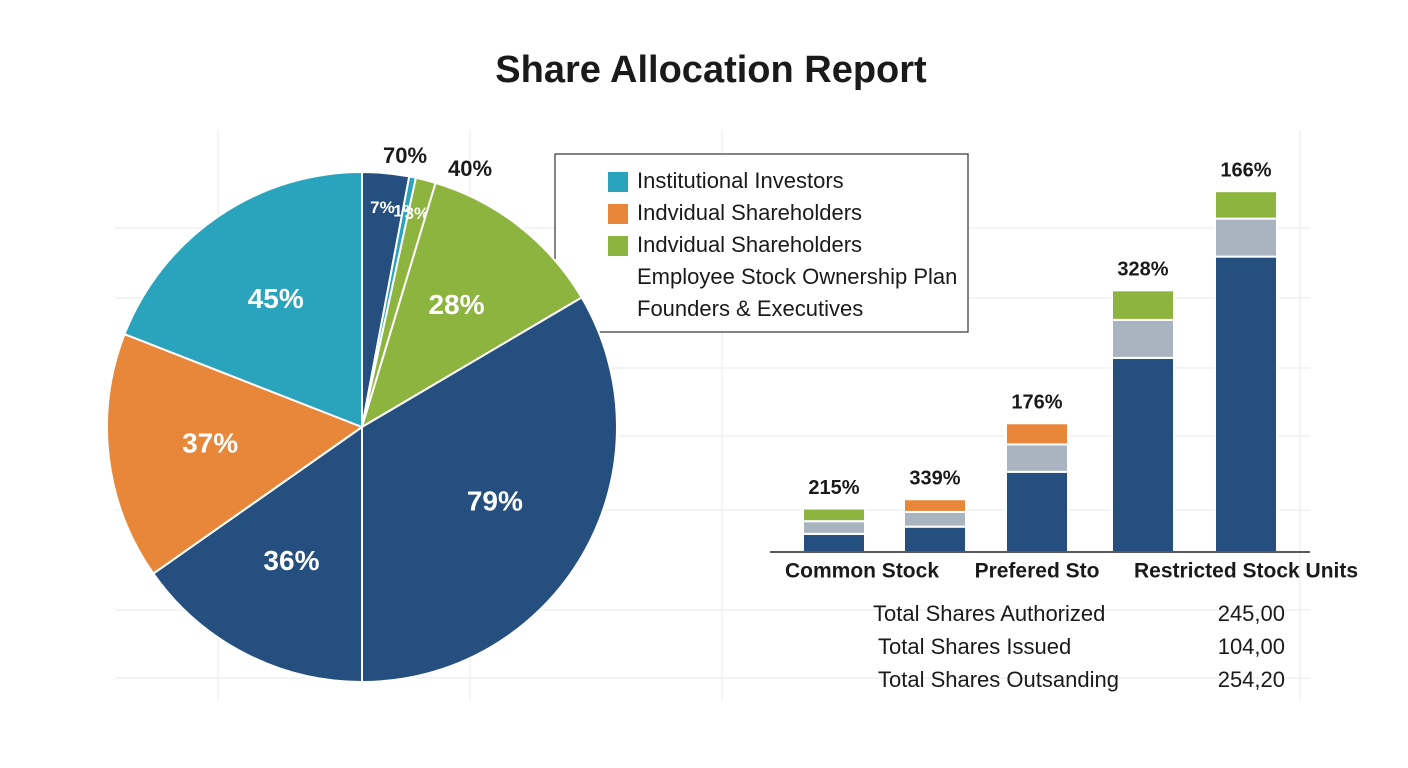  Describe the element at coordinates (382, 207) in the screenshot. I see `slice-label: 7%` at that location.